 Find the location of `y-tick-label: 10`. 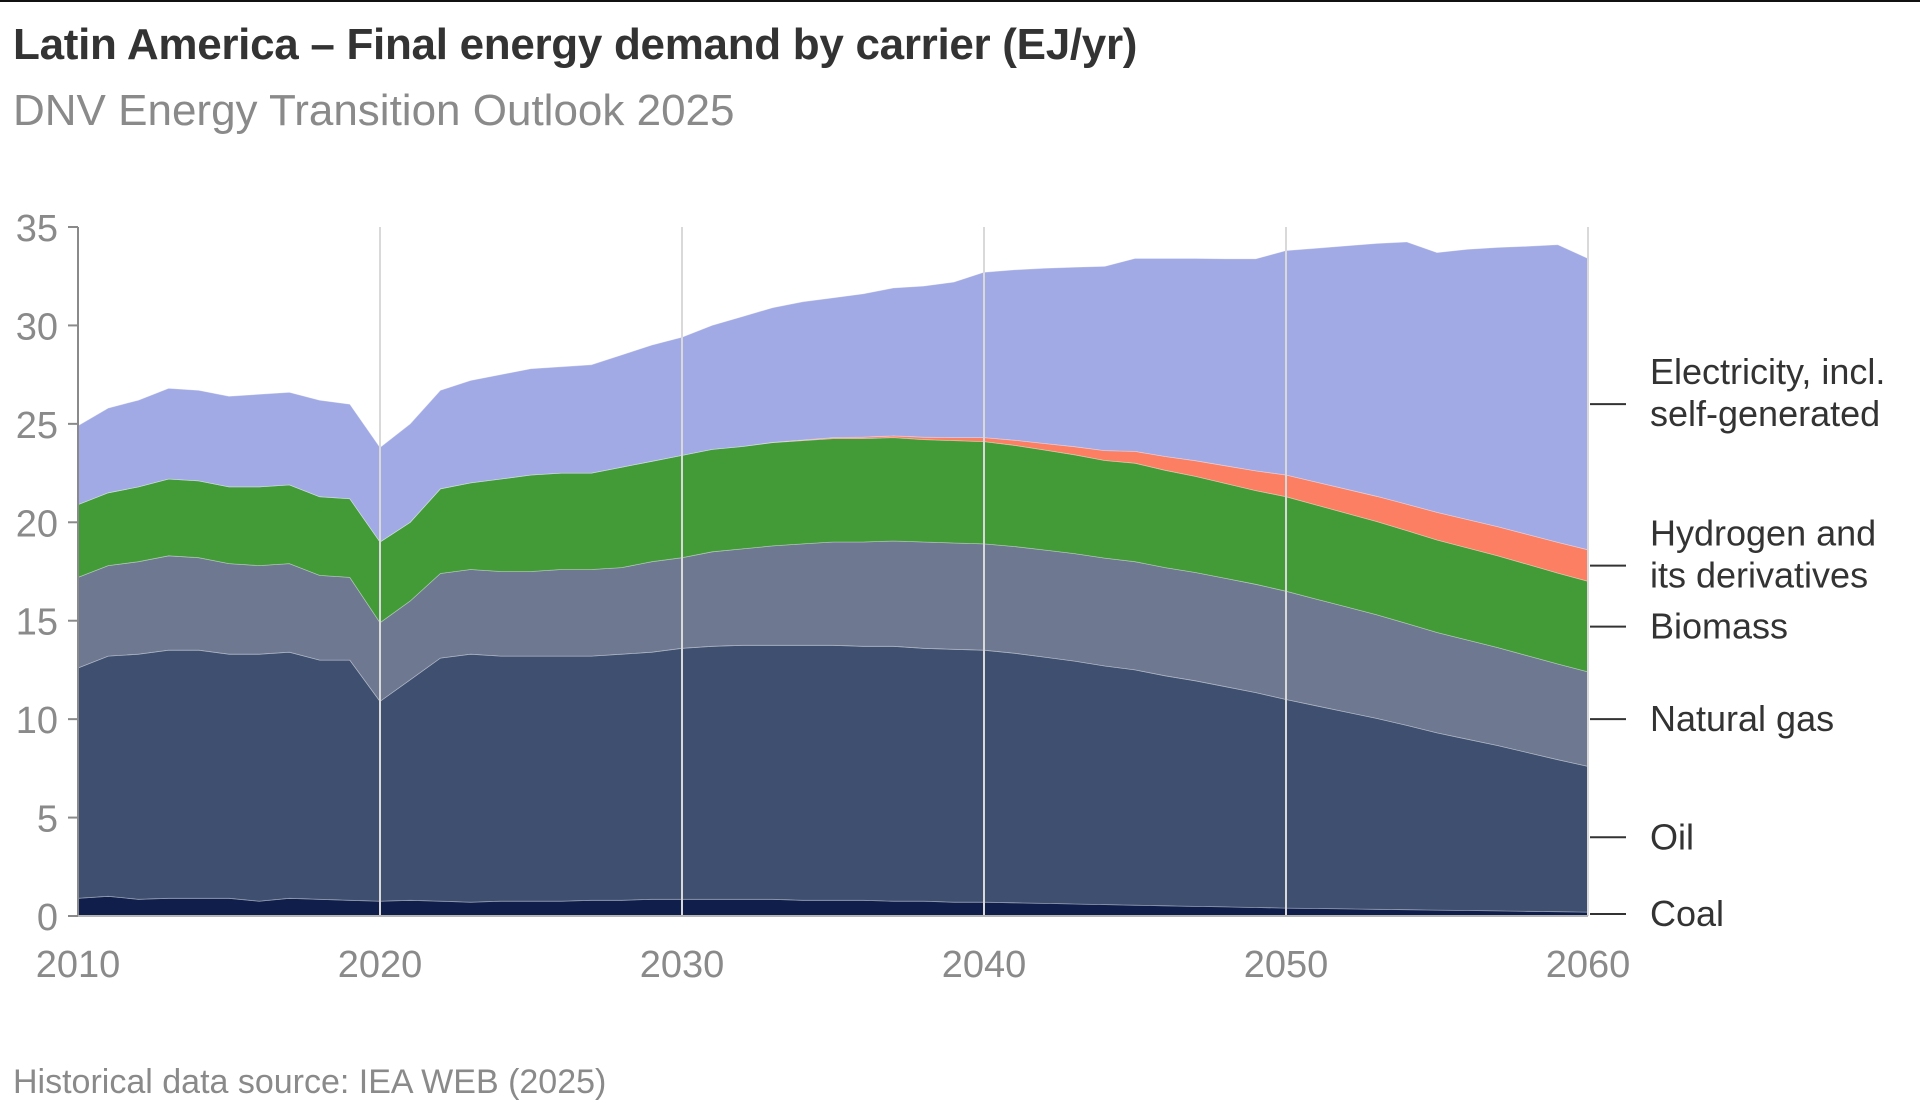

y-tick-label: 10 is located at coordinates (37, 721).